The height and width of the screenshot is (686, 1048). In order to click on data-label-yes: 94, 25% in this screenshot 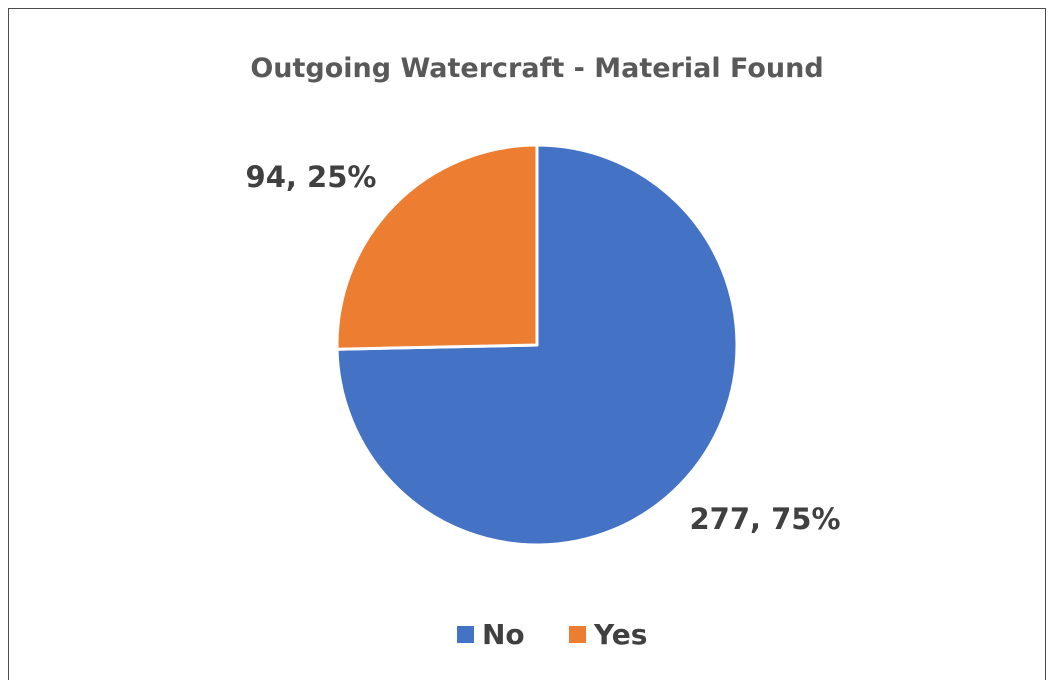, I will do `click(311, 177)`.